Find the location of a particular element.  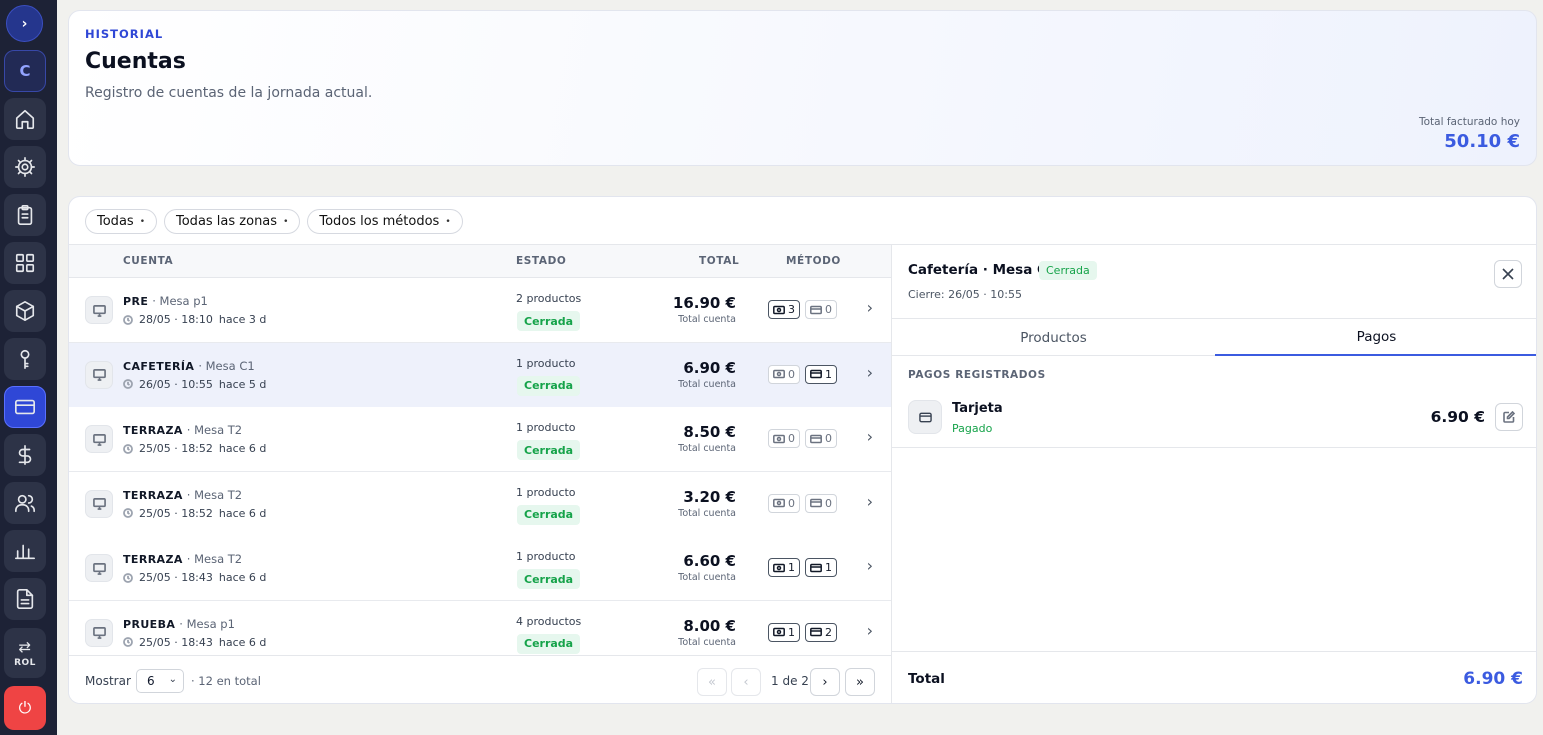

sidebar: › C ⇄ ROL ⏻ is located at coordinates (28, 367).